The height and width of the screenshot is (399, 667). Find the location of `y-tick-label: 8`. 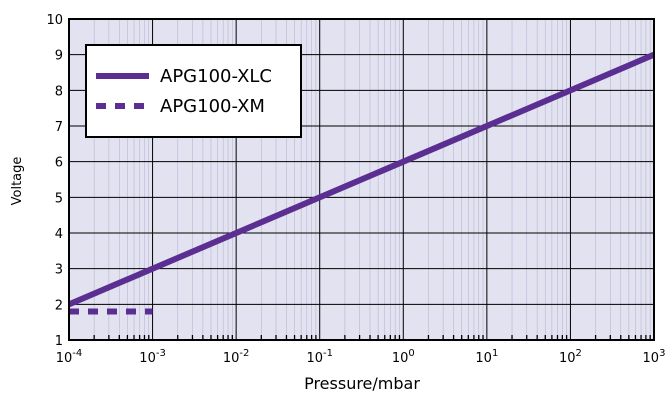

y-tick-label: 8 is located at coordinates (59, 91).